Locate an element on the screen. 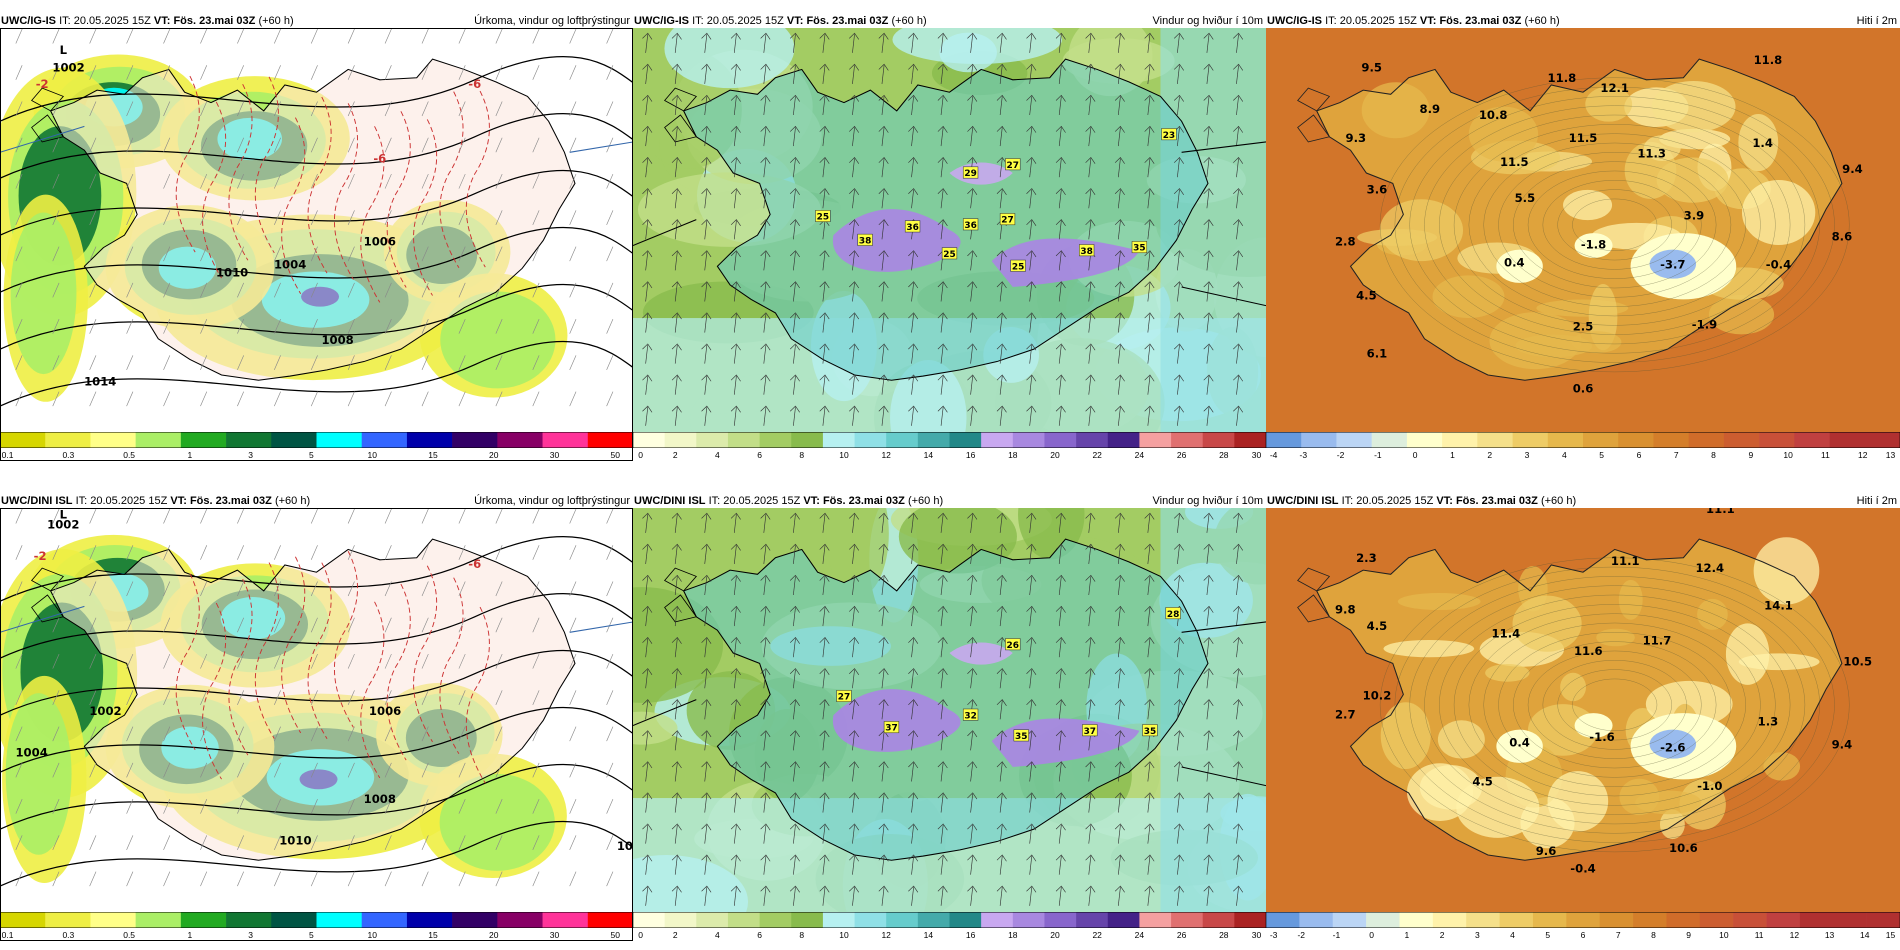 Image resolution: width=1900 pixels, height=950 pixels. gust-label: 35 is located at coordinates (1021, 735).